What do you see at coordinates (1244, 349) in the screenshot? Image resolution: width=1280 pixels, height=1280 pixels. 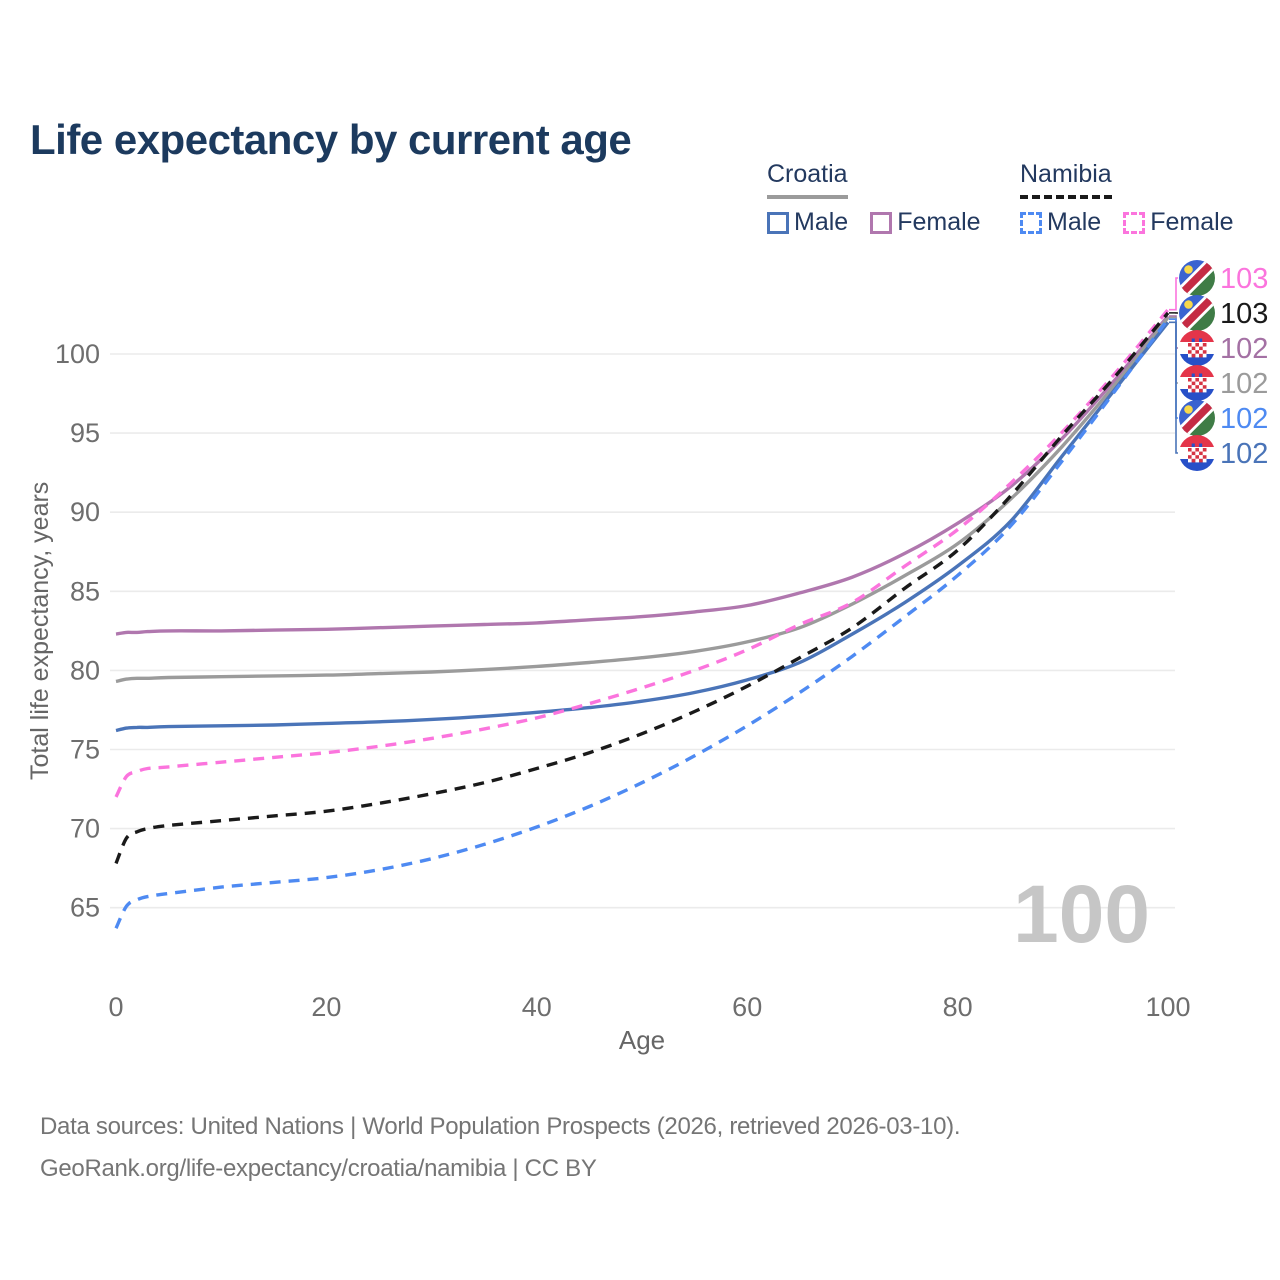 I see `end-value-croatia-female: 102` at bounding box center [1244, 349].